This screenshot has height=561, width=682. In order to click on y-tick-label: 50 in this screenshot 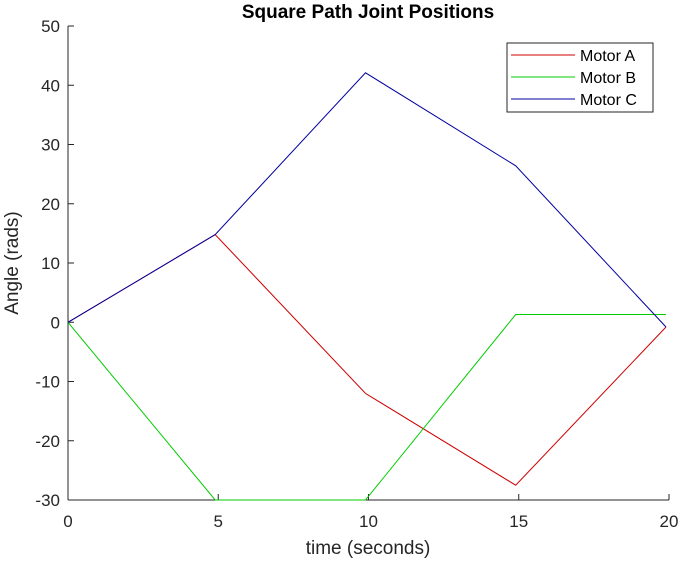, I will do `click(50, 26)`.